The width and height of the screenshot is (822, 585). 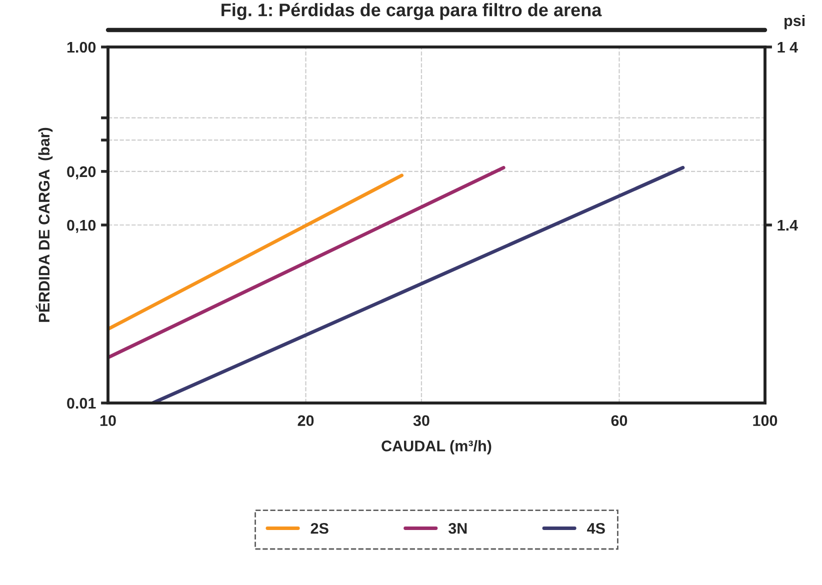 What do you see at coordinates (319, 528) in the screenshot?
I see `legend-label: 2S` at bounding box center [319, 528].